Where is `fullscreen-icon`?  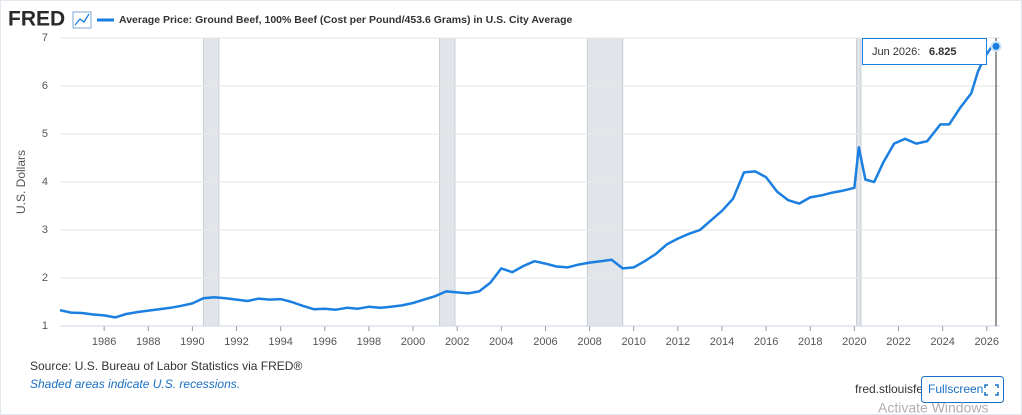 fullscreen-icon is located at coordinates (991, 390).